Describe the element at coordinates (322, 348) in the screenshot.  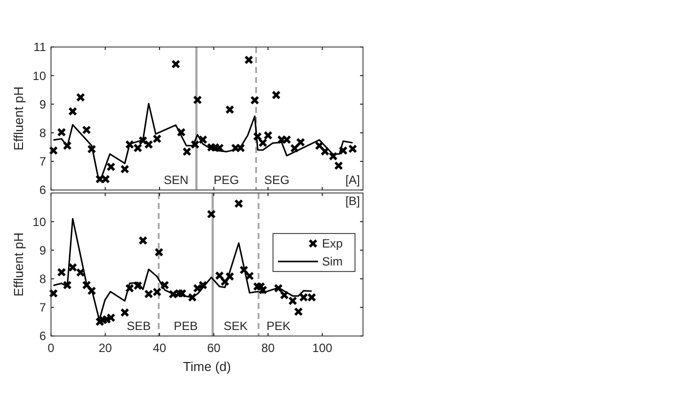
I see `x-tick-label: 100` at that location.